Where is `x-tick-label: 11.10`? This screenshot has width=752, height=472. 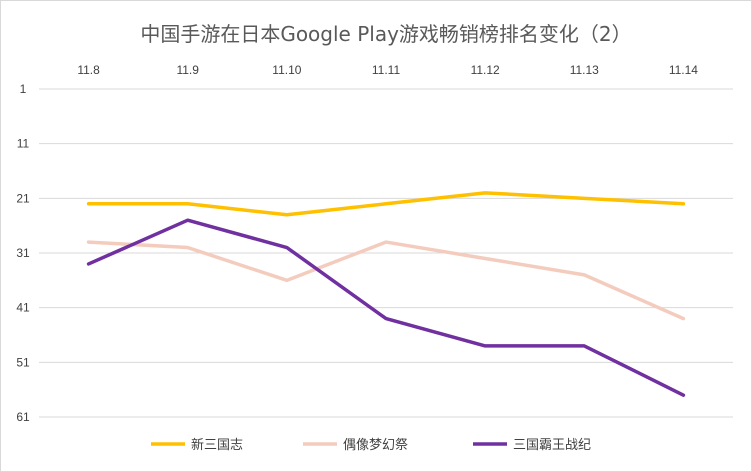 x-tick-label: 11.10 is located at coordinates (286, 70).